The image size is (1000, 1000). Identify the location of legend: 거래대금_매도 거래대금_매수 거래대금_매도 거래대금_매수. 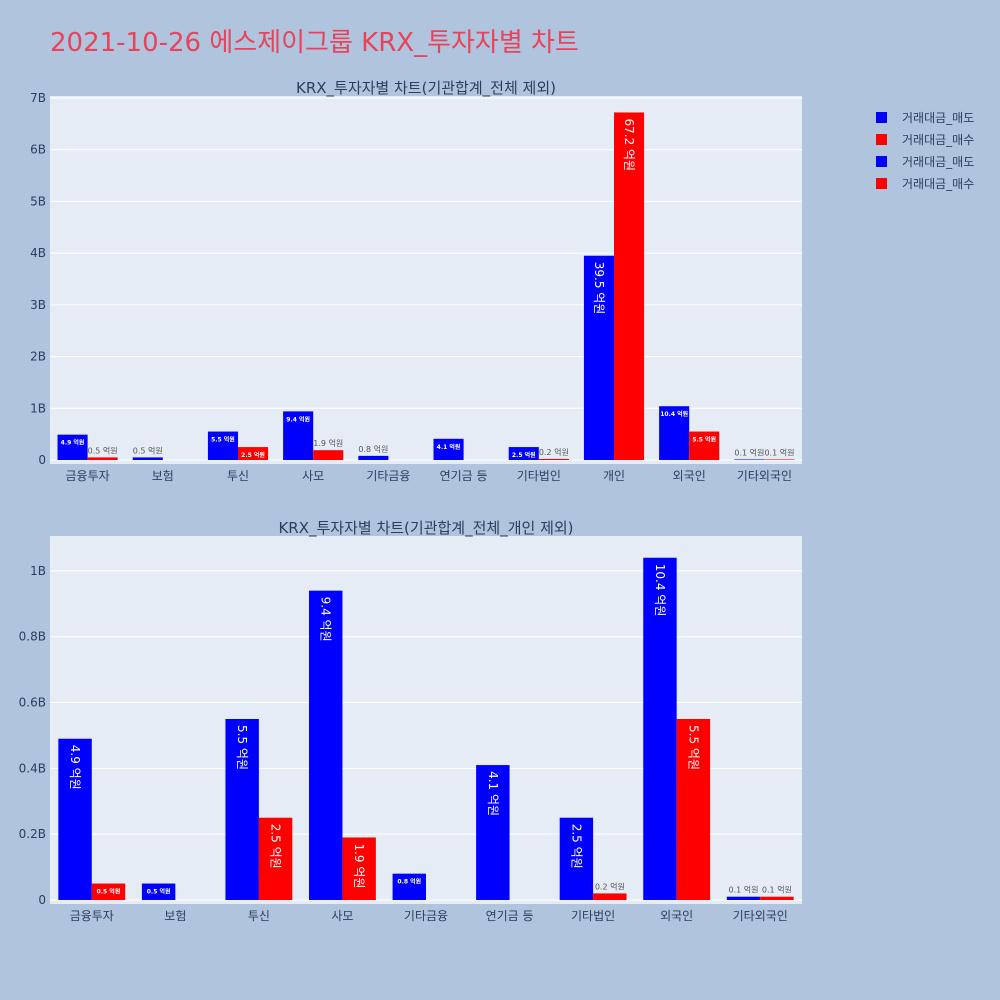
(925, 150).